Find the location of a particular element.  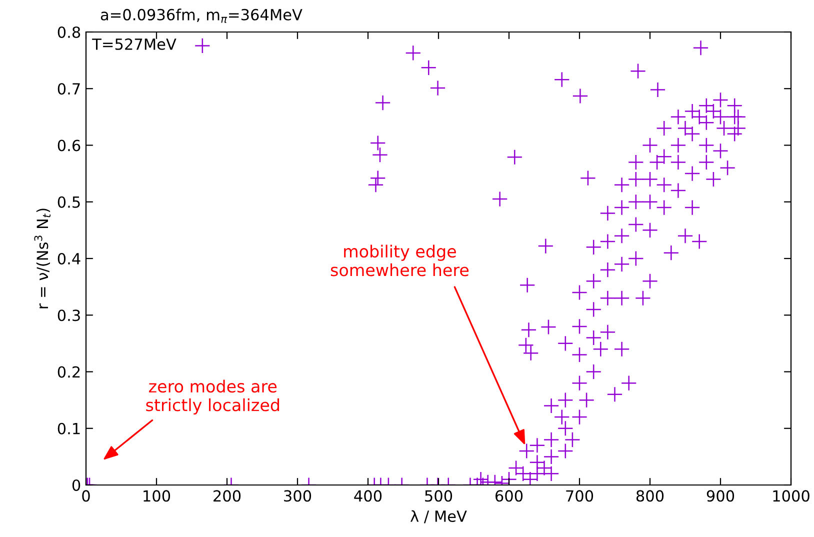

y-tick-label: 0.7 is located at coordinates (69, 89).